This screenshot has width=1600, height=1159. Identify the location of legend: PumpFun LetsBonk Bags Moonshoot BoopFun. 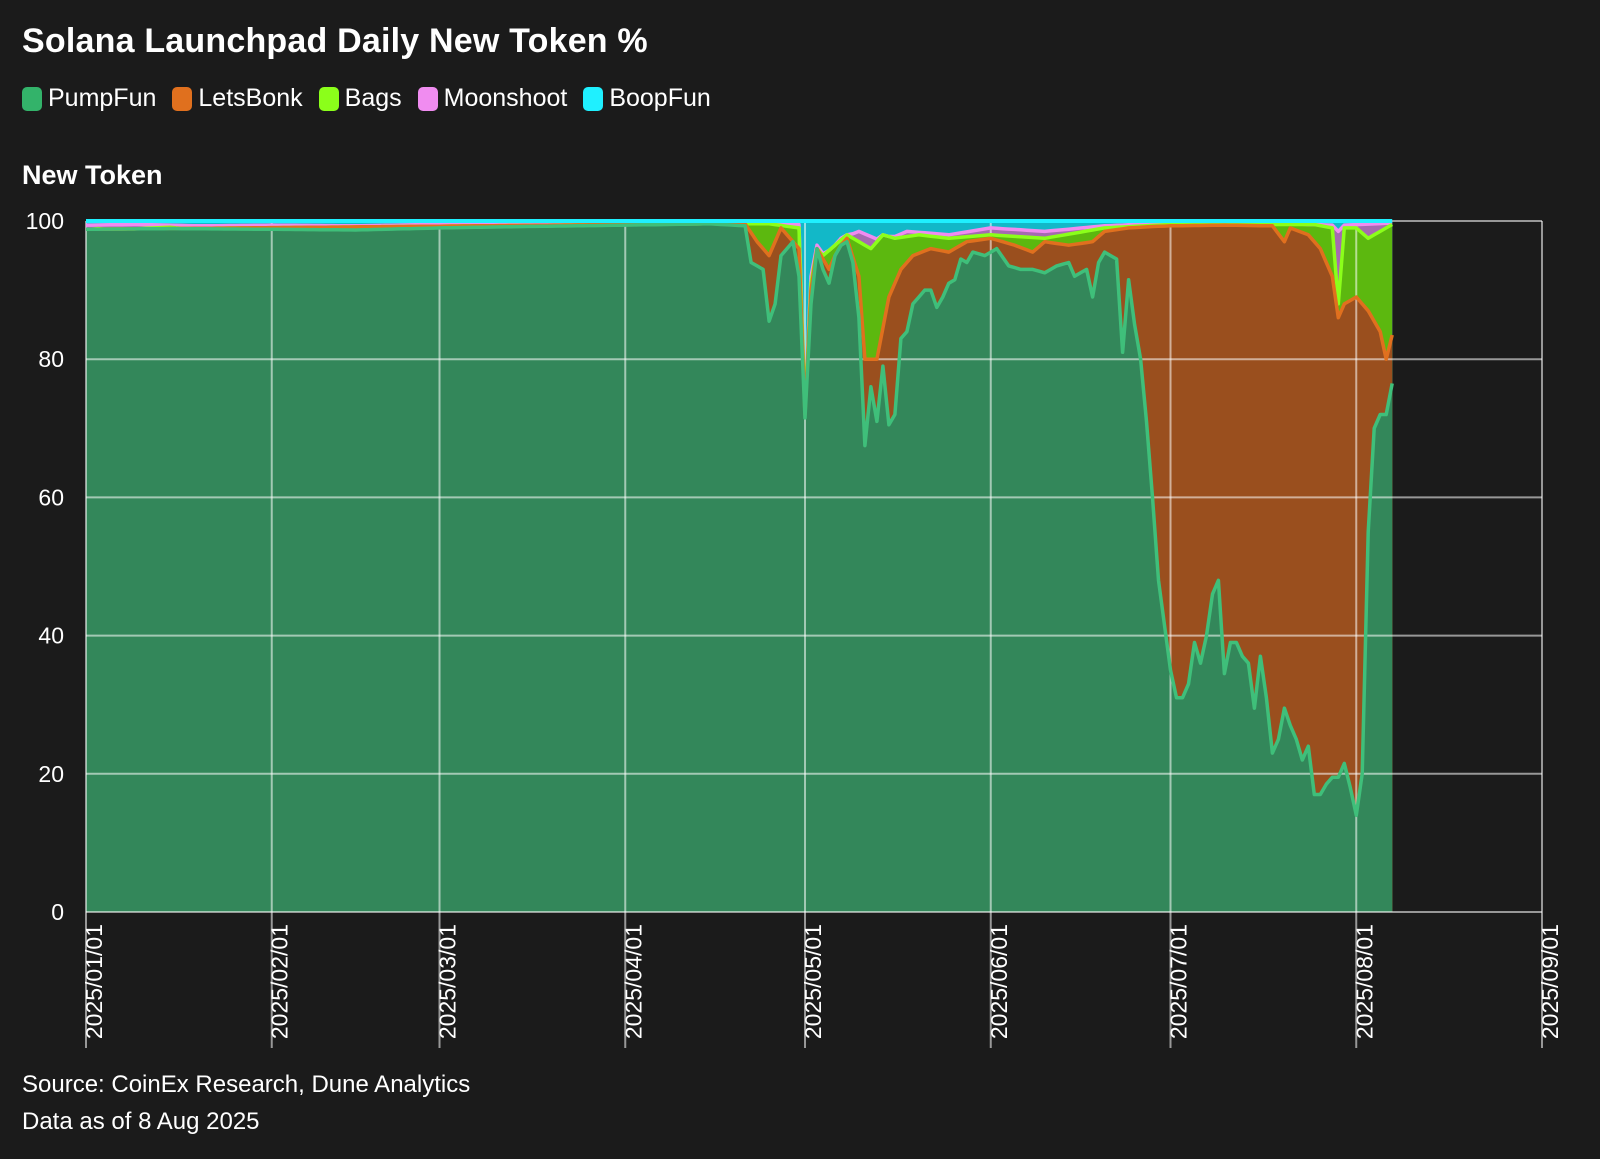
(366, 98).